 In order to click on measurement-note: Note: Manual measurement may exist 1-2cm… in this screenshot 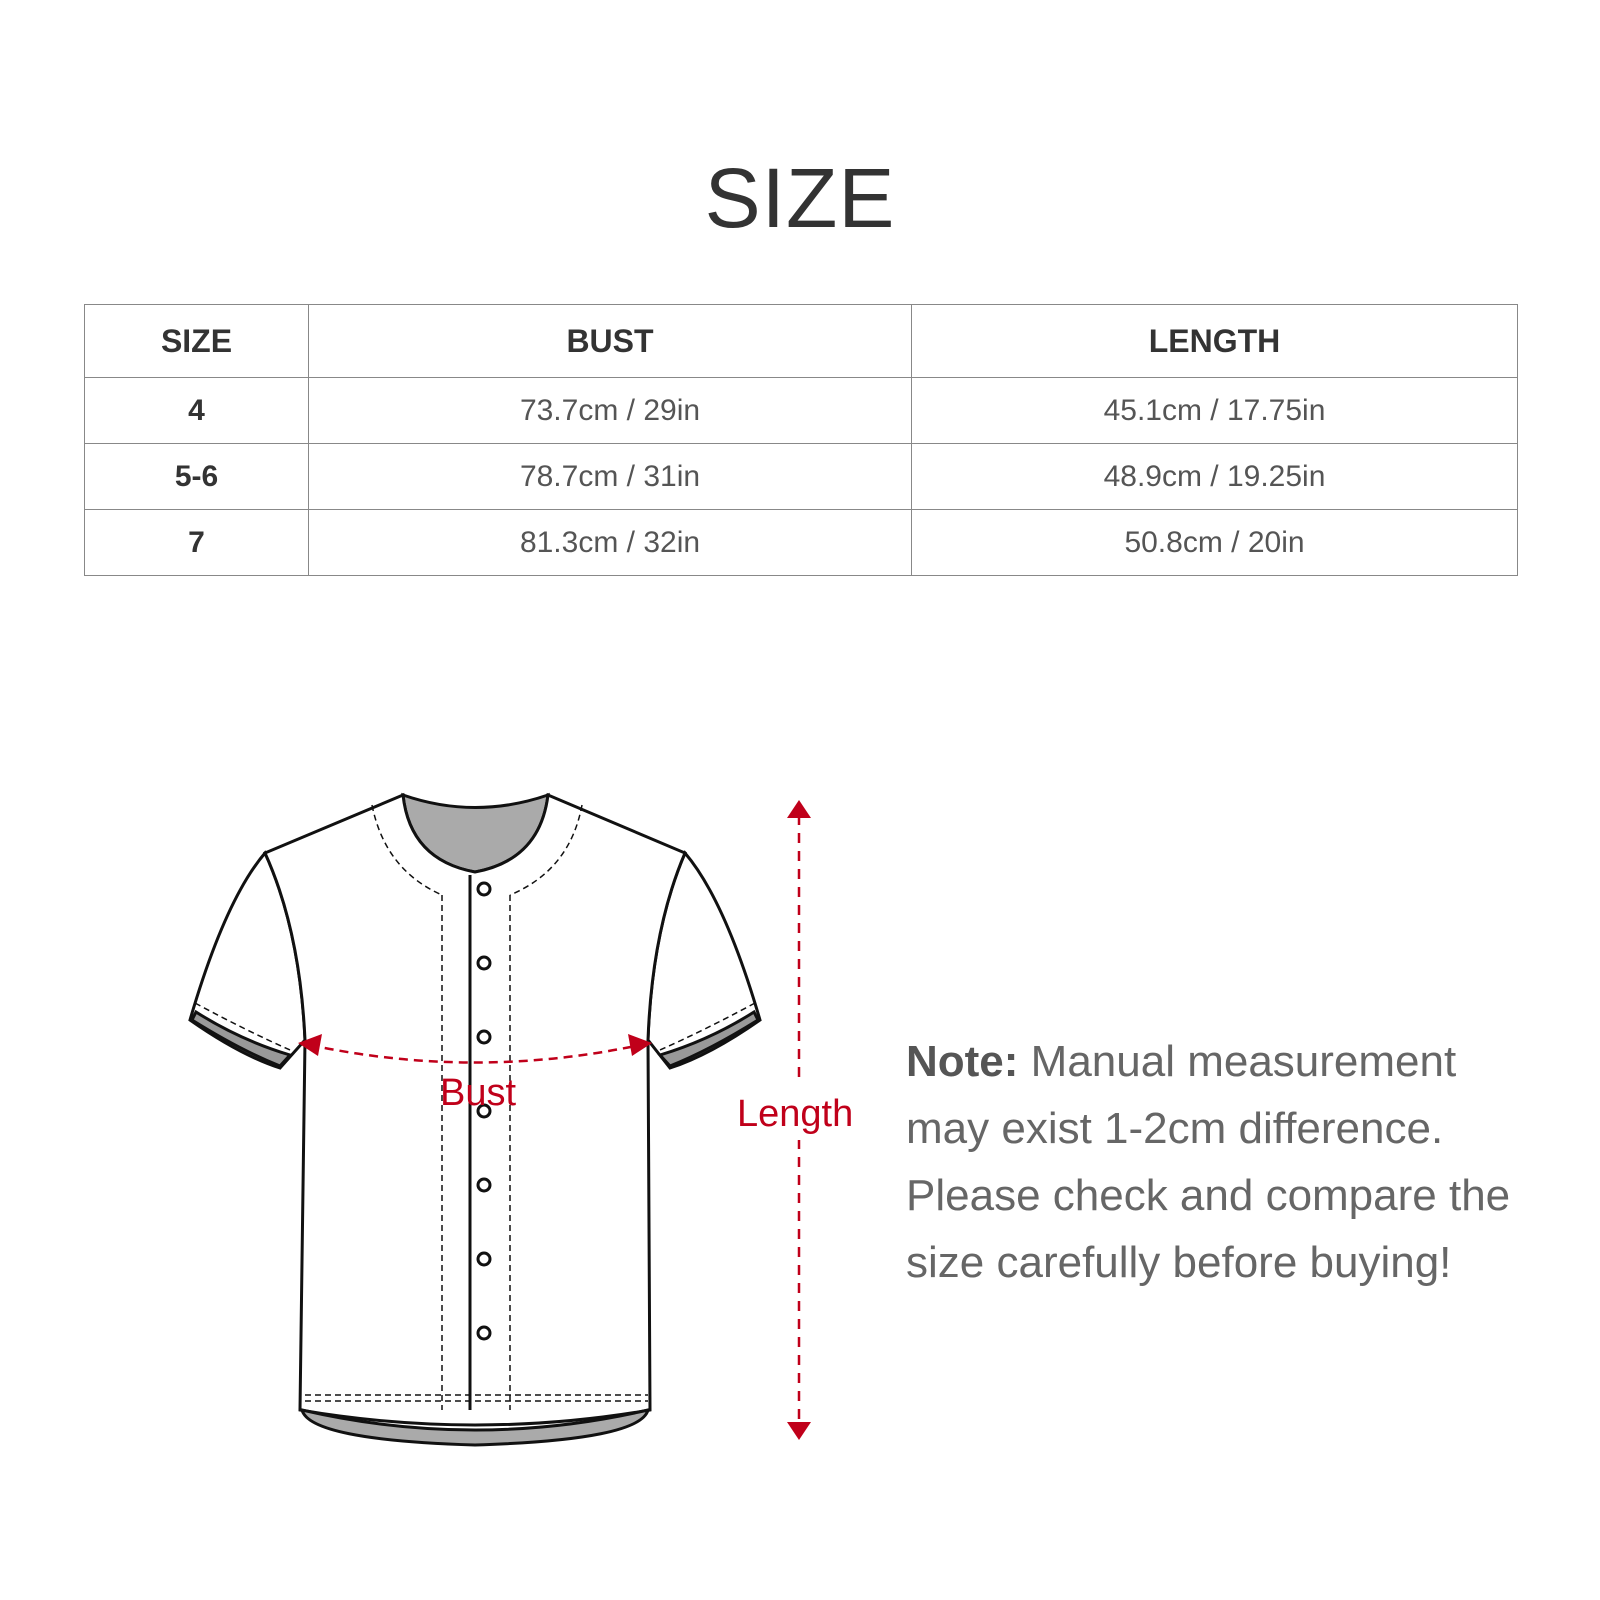, I will do `click(1226, 1162)`.